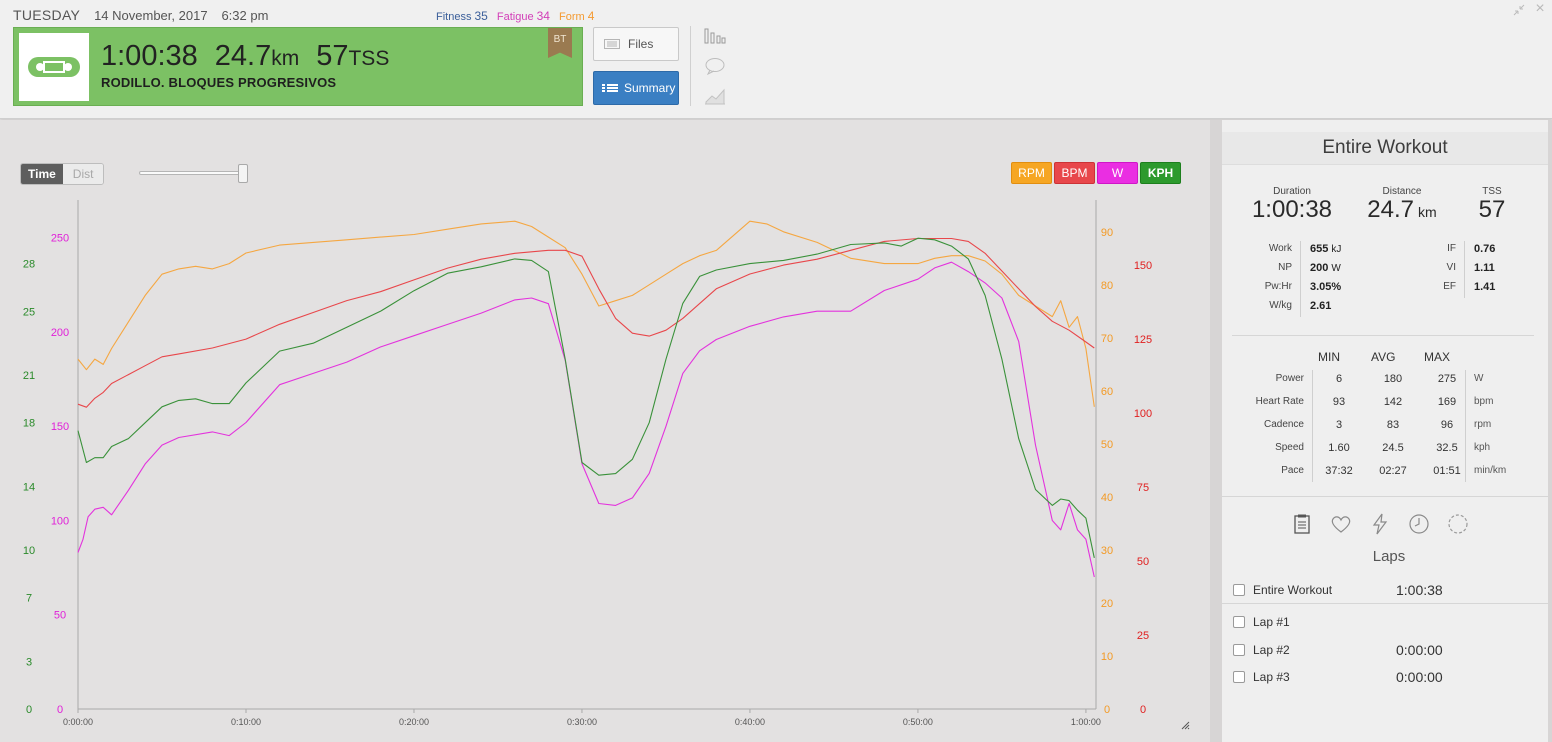 This screenshot has width=1552, height=742. Describe the element at coordinates (1389, 556) in the screenshot. I see `laps-title: Laps` at that location.